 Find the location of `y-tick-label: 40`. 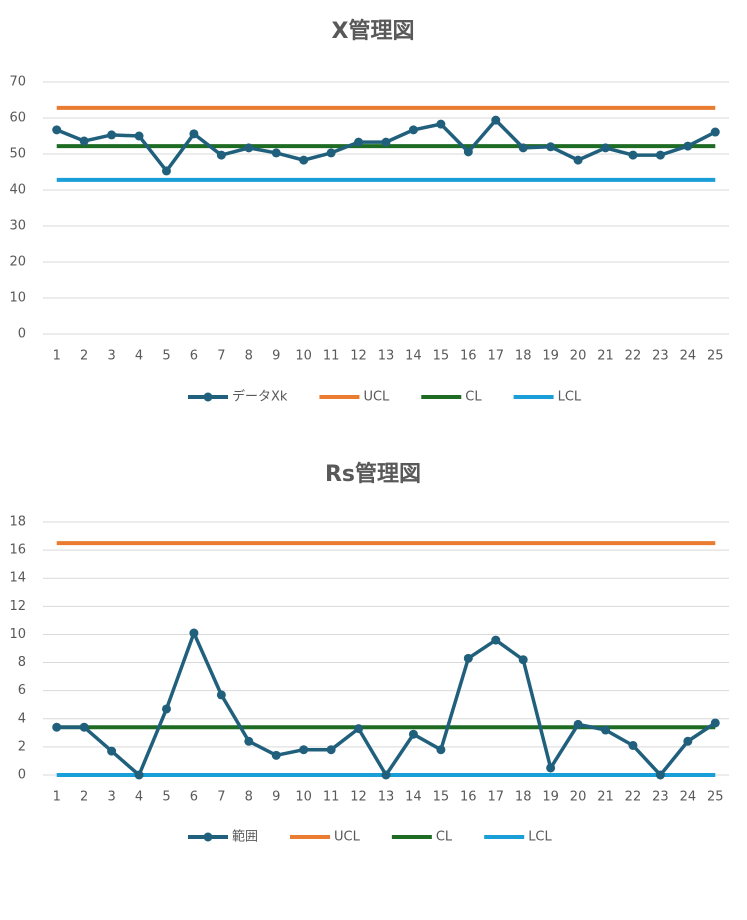

y-tick-label: 40 is located at coordinates (17, 190).